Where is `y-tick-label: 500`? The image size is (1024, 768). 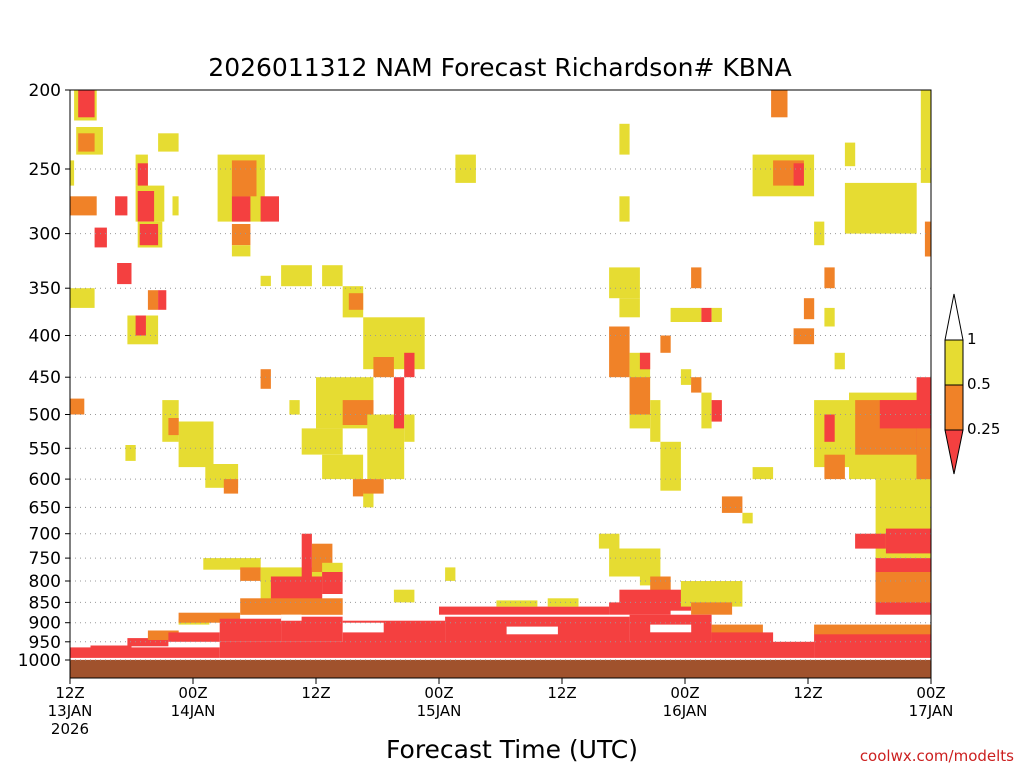 y-tick-label: 500 is located at coordinates (45, 416).